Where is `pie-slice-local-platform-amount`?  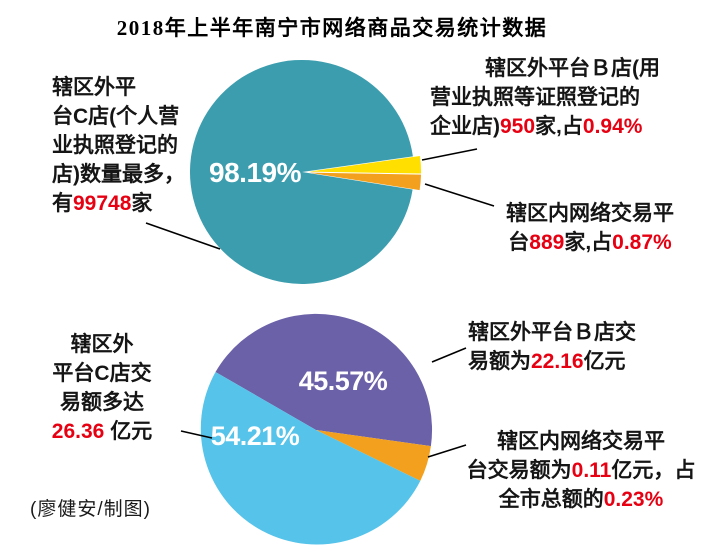
pie-slice-local-platform-amount is located at coordinates (373, 455).